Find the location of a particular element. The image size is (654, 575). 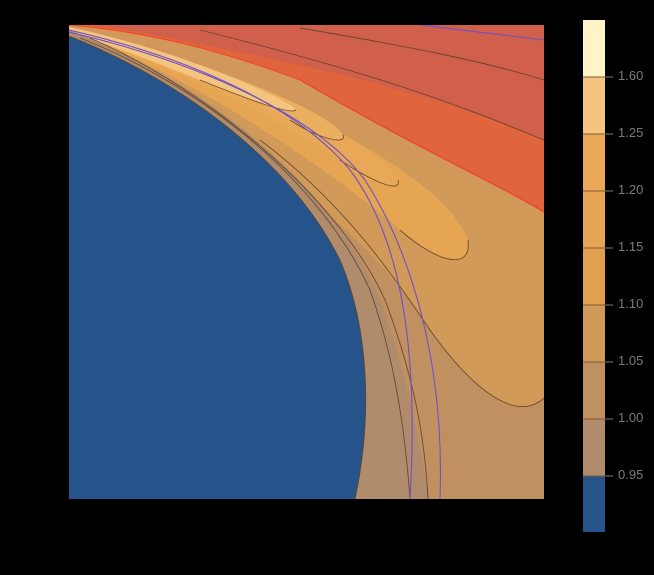

colorbar-tick-label: 1.20 is located at coordinates (631, 189).